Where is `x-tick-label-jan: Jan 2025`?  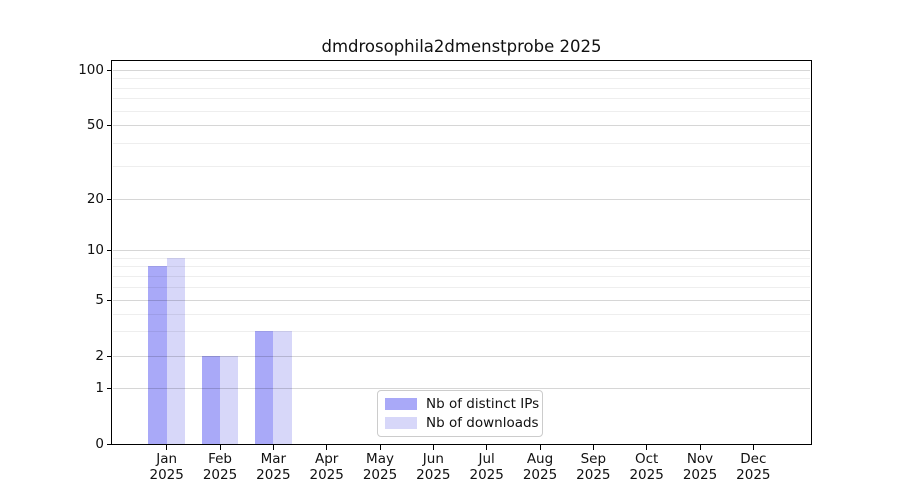 x-tick-label-jan: Jan 2025 is located at coordinates (167, 467).